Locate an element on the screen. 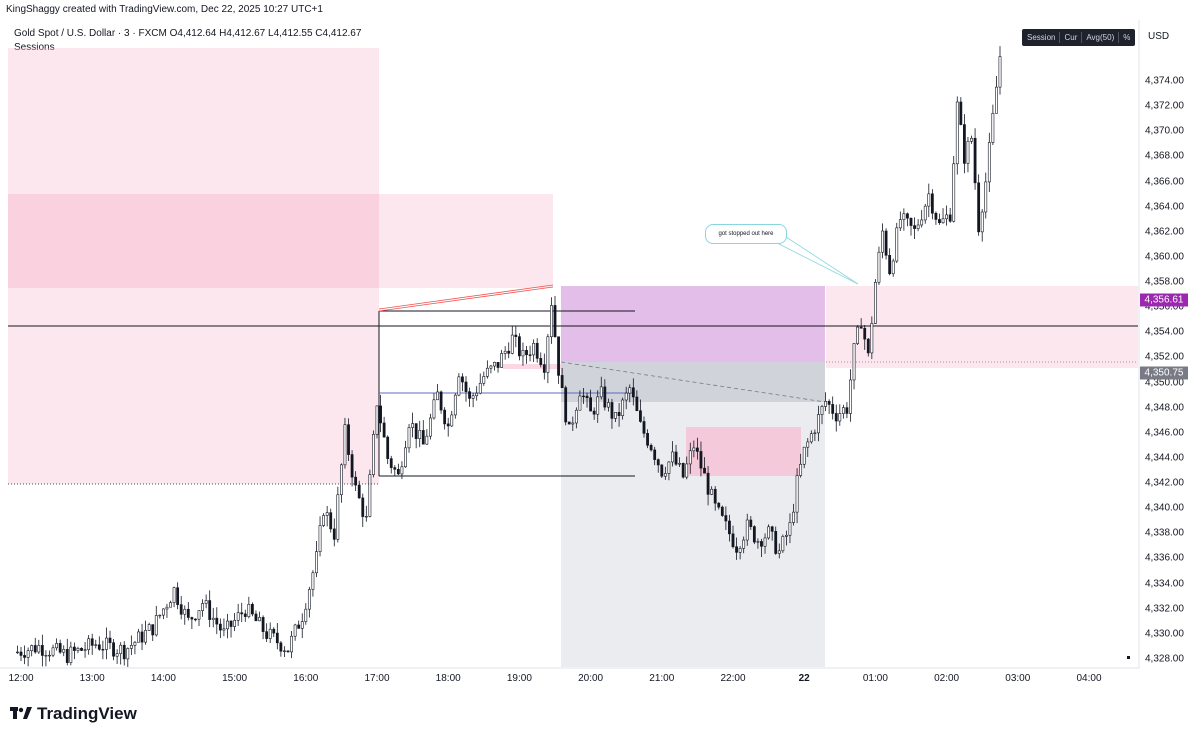 This screenshot has width=1200, height=738. time-tick-label: 04:00 is located at coordinates (1089, 678).